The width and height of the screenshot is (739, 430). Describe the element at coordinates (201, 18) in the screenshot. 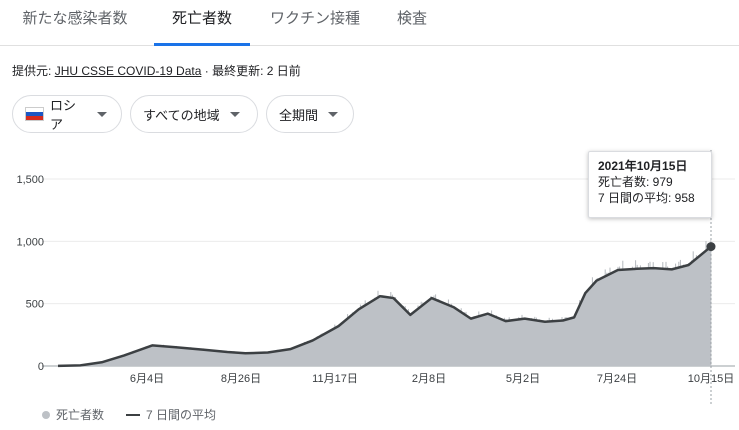

I see `tab-label: 死亡者数` at that location.